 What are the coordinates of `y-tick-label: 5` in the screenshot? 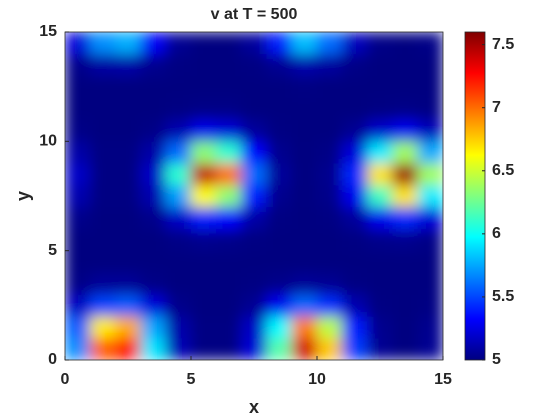 It's located at (52, 250).